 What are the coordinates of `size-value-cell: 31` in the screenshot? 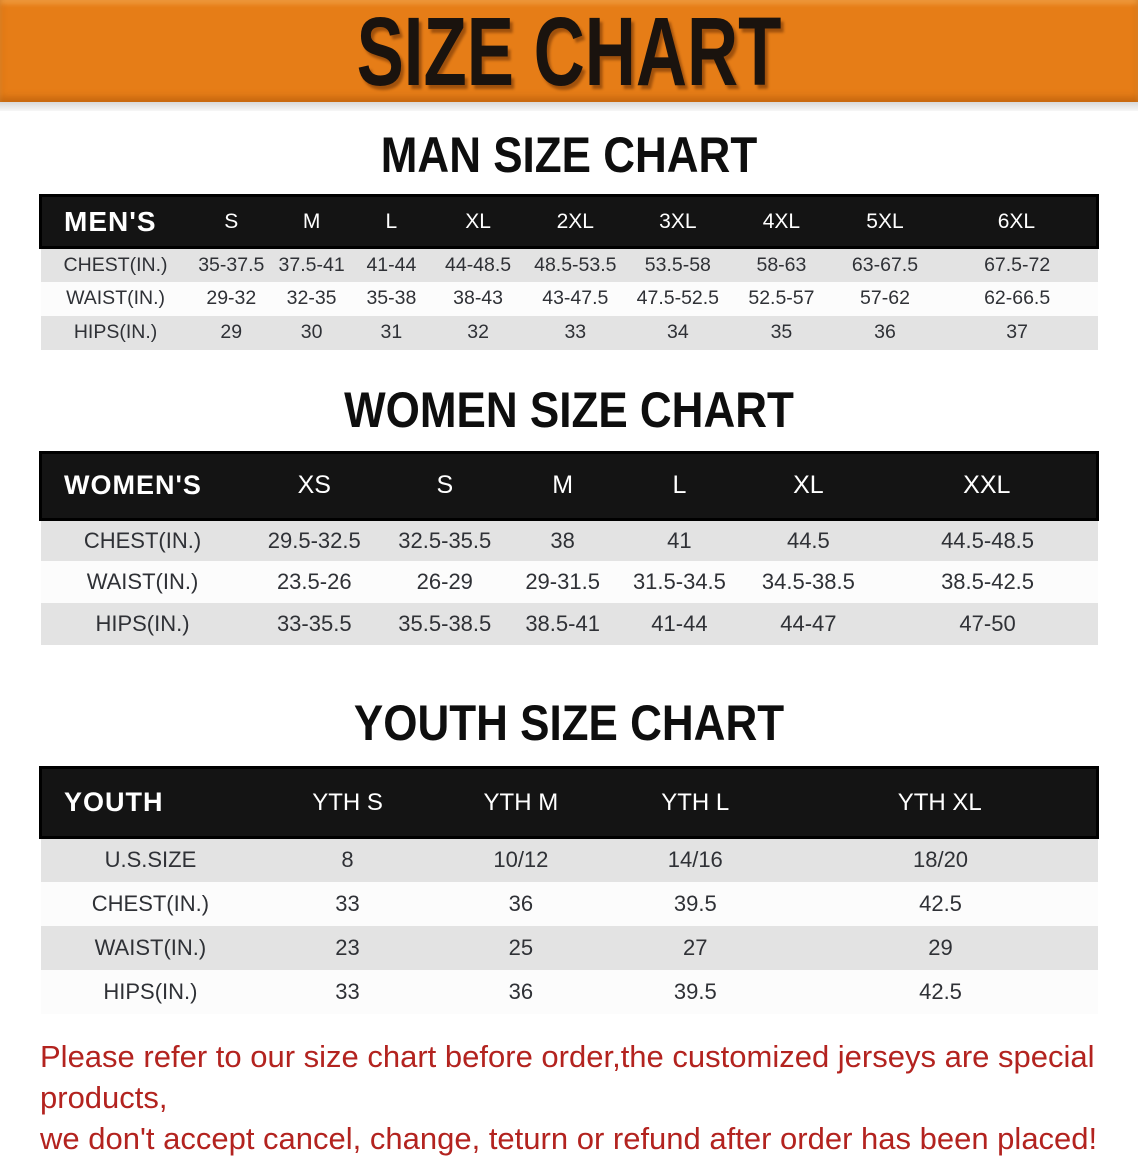 It's located at (391, 333).